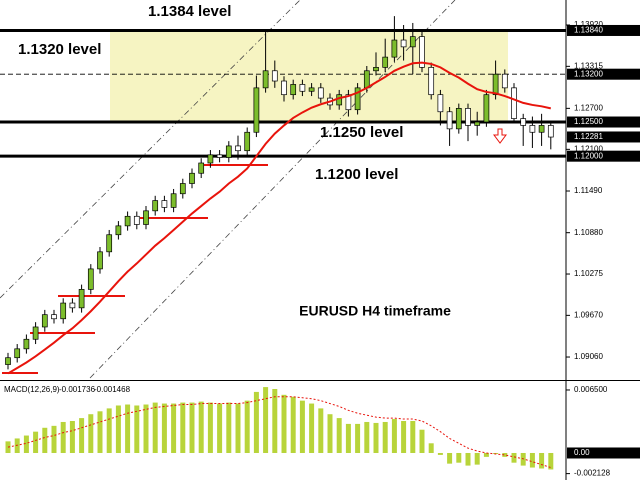  What do you see at coordinates (279, 432) in the screenshot?
I see `signal-line` at bounding box center [279, 432].